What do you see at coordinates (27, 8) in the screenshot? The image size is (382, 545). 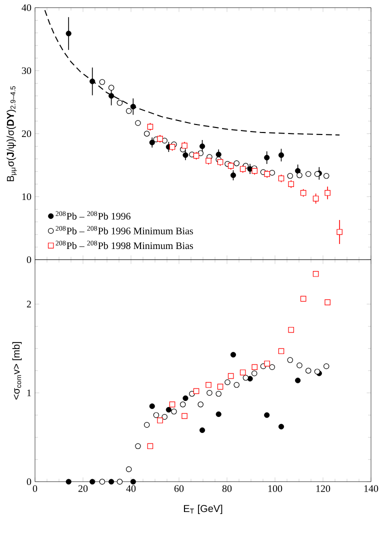 I see `y-tick-label: 40` at bounding box center [27, 8].